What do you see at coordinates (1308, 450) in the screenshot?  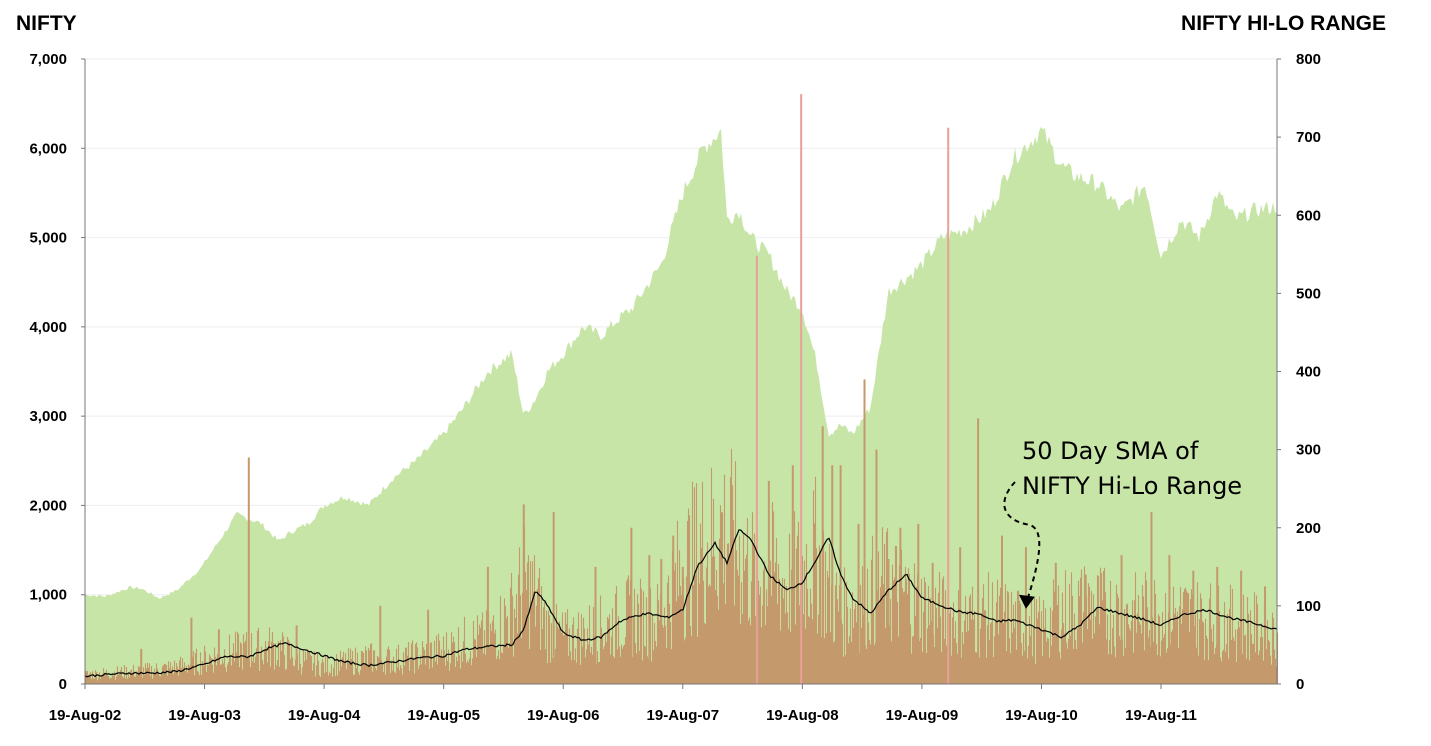 I see `right-tick-label: 300` at bounding box center [1308, 450].